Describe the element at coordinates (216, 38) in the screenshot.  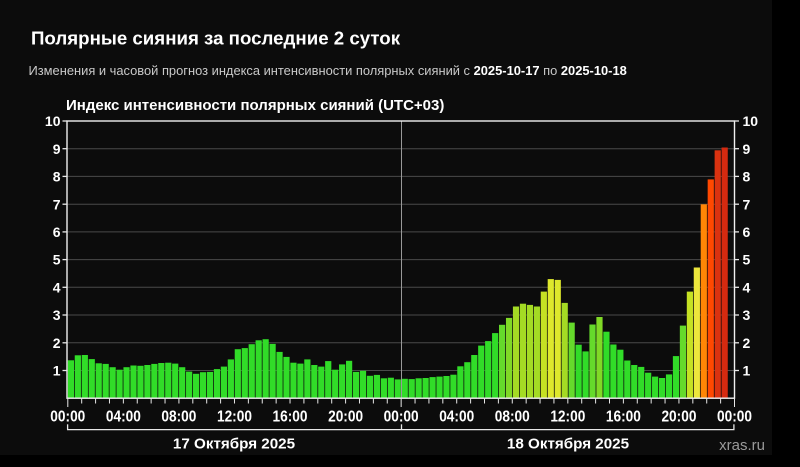
I see `svg-text:Полярные сияния за последние 2: Полярные сияния за последние 2 суток` at that location.